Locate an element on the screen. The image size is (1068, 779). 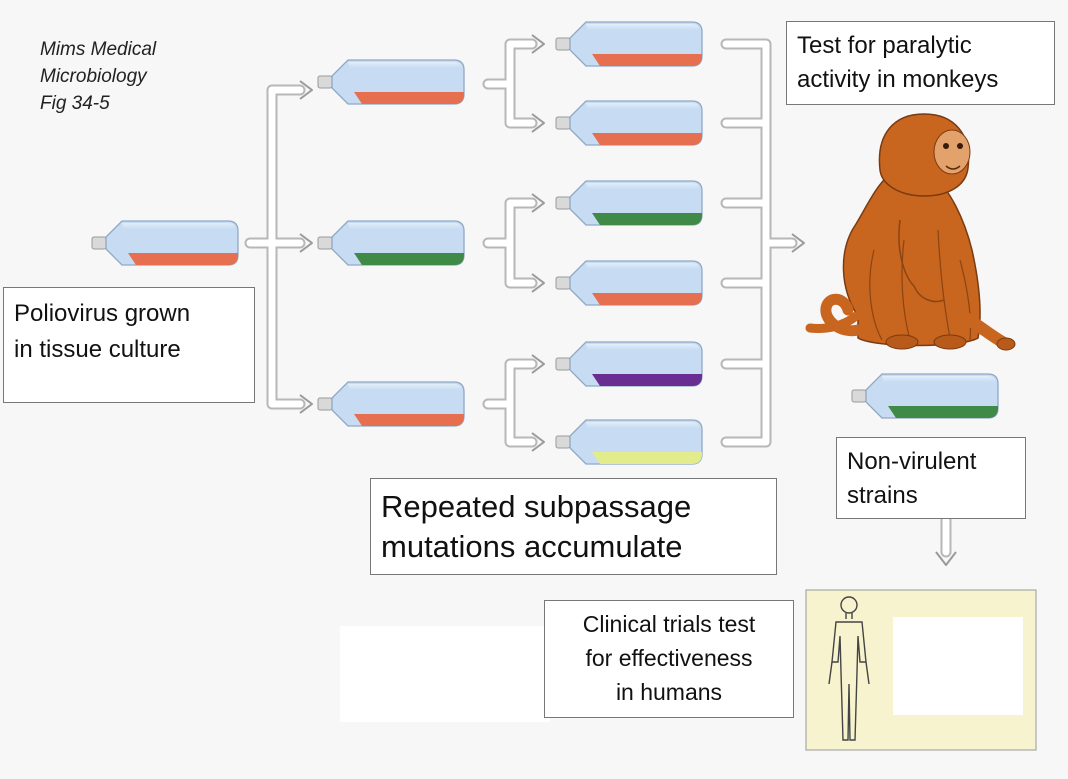
citation-line: Fig 34-5 is located at coordinates (75, 103).